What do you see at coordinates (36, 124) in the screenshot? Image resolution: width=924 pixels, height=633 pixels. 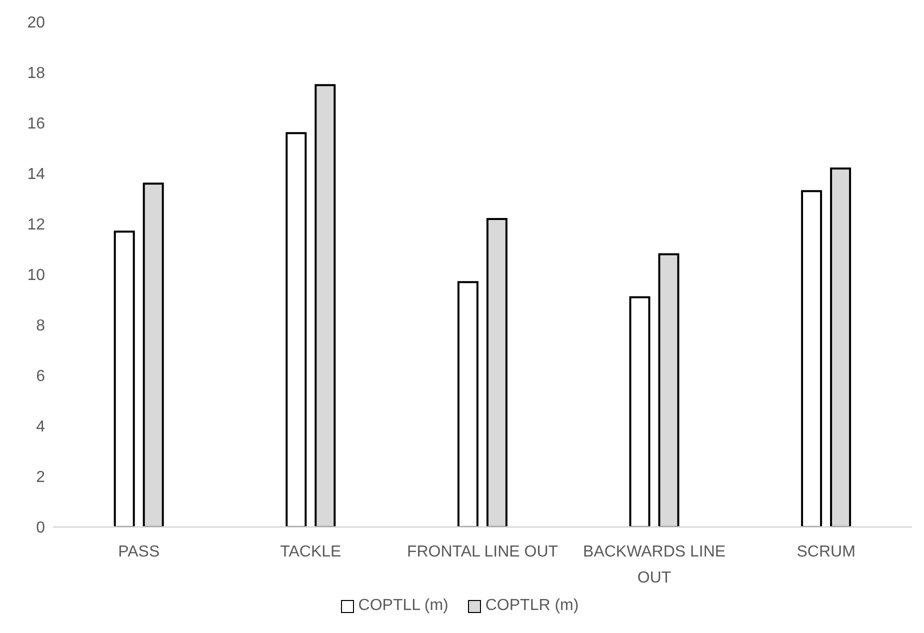 I see `y-tick-label: 16` at bounding box center [36, 124].